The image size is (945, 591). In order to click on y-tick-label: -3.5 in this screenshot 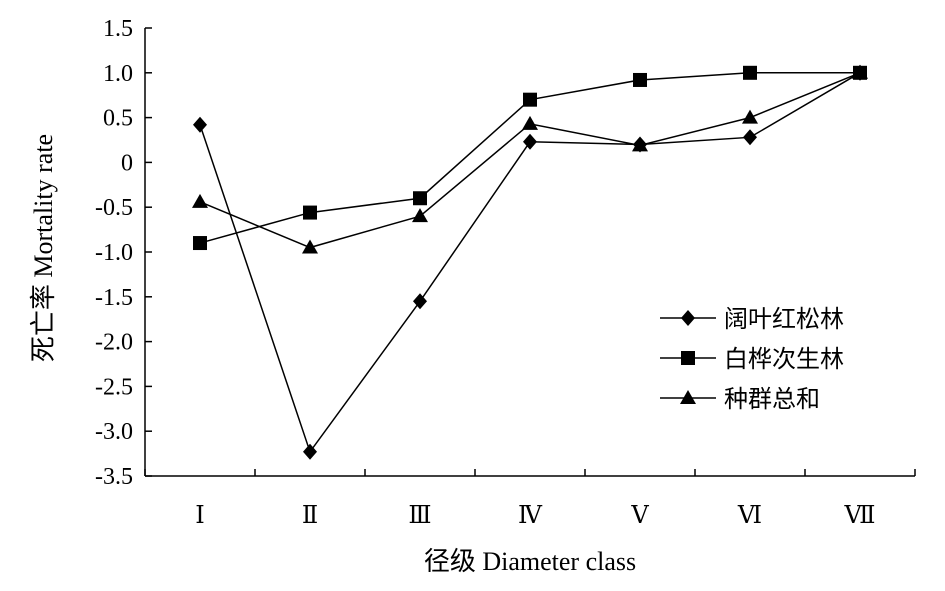, I will do `click(114, 477)`.